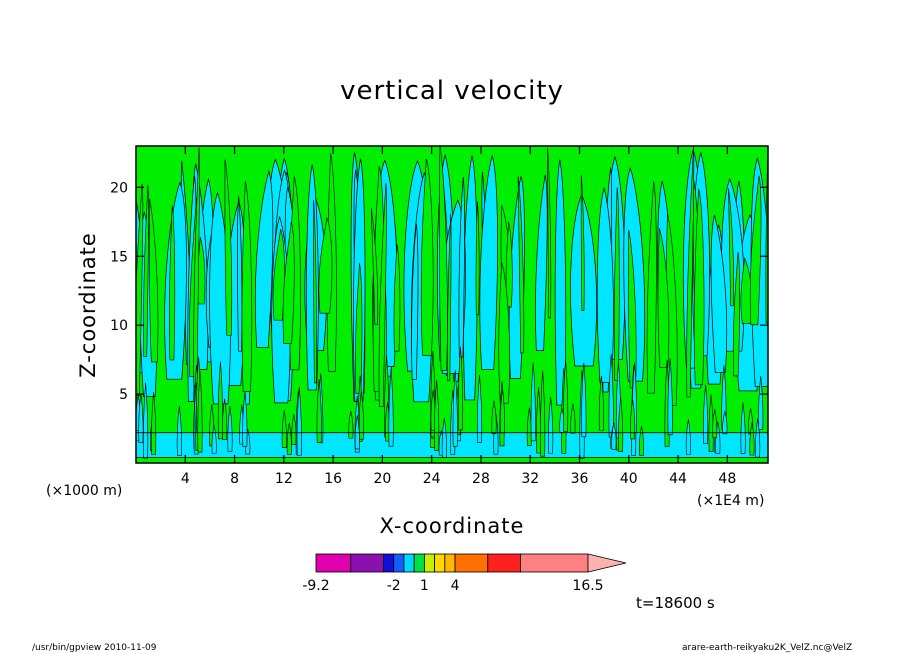 Image resolution: width=904 pixels, height=654 pixels. Describe the element at coordinates (315, 586) in the screenshot. I see `colorbar-label: -9.2` at that location.